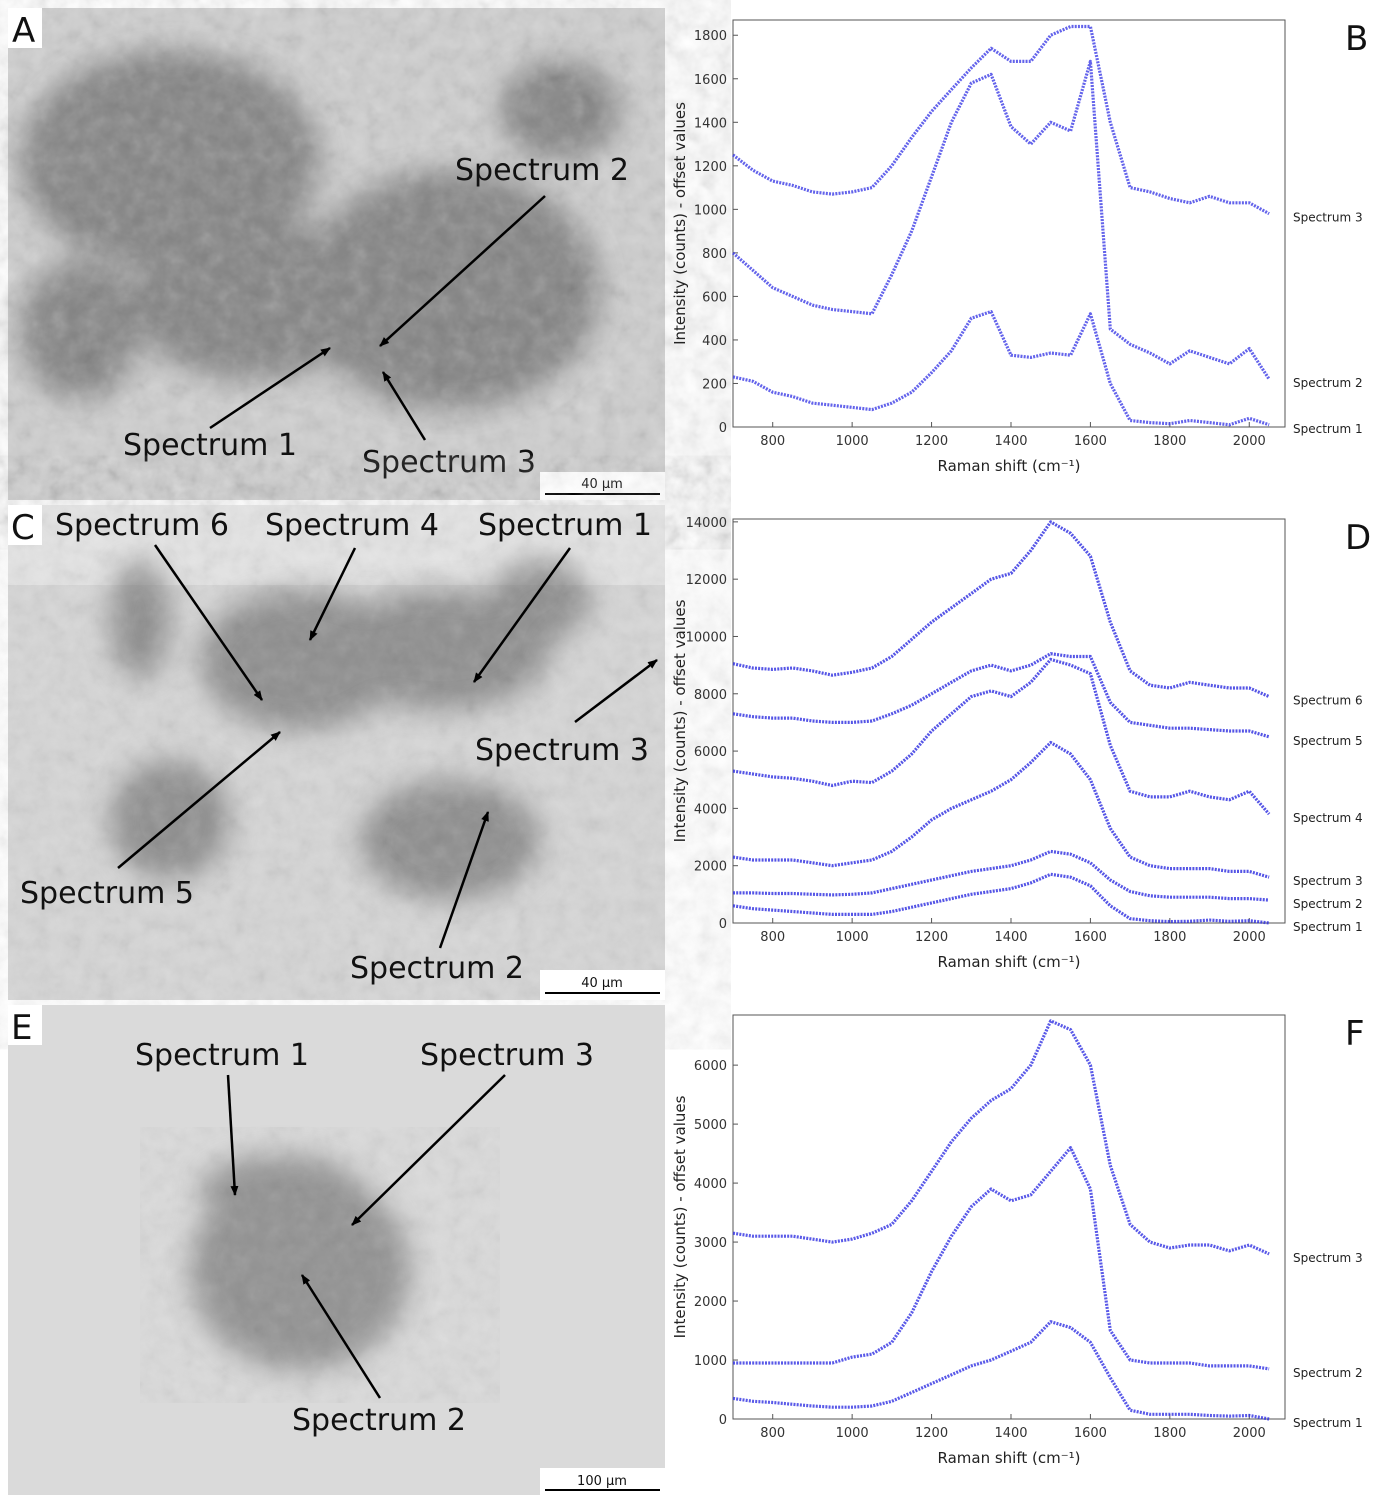 Image resolution: width=1381 pixels, height=1495 pixels. What do you see at coordinates (352, 525) in the screenshot?
I see `annotation: Spectrum 4` at bounding box center [352, 525].